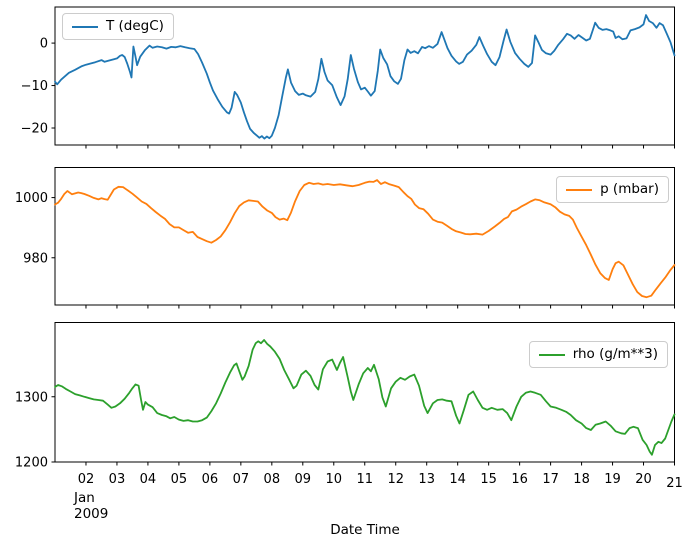 The width and height of the screenshot is (693, 555). What do you see at coordinates (551, 354) in the screenshot?
I see `legend-line-sample-density` at bounding box center [551, 354].